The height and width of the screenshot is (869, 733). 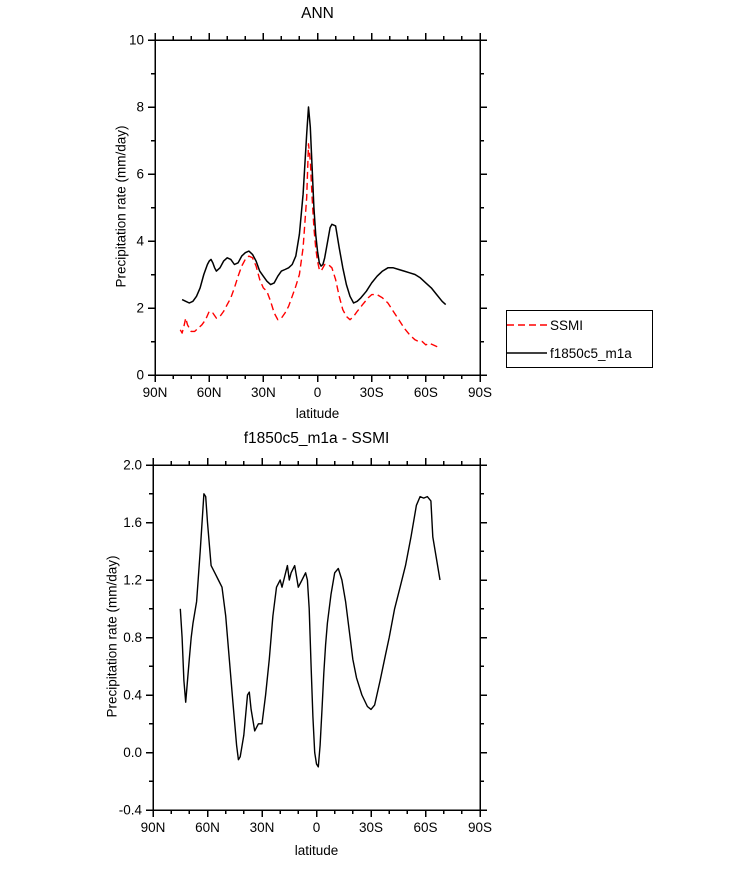 I want to click on top-chart-xlabel: latitude, so click(x=317, y=413).